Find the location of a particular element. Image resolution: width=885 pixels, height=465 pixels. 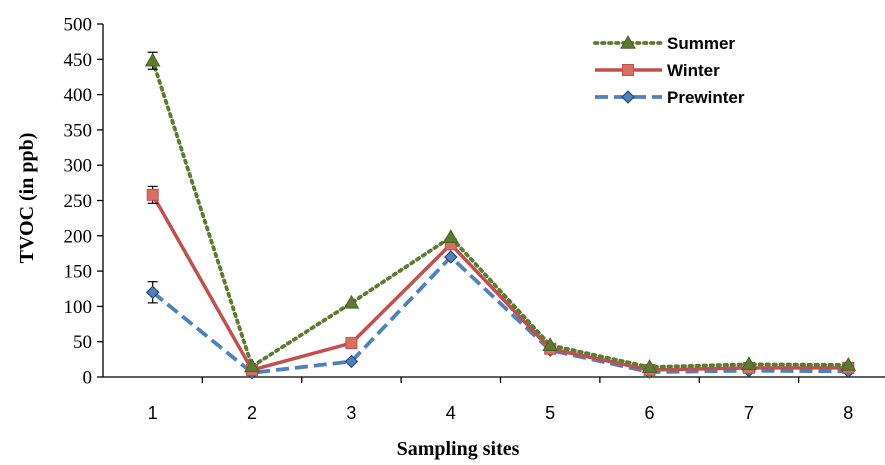

legend-item-prewinter: Prewinter is located at coordinates (670, 97).